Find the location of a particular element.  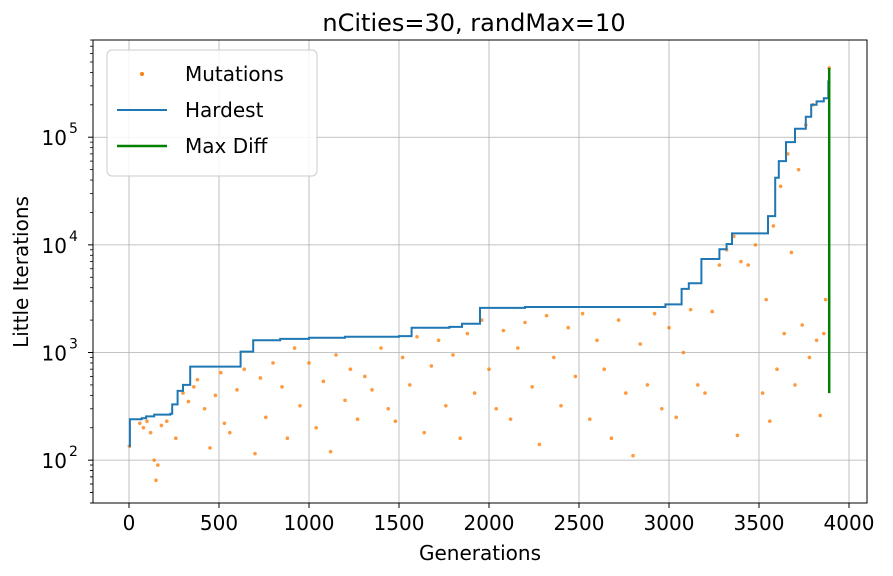

legend: Mutations Hardest Max Diff is located at coordinates (212, 113).